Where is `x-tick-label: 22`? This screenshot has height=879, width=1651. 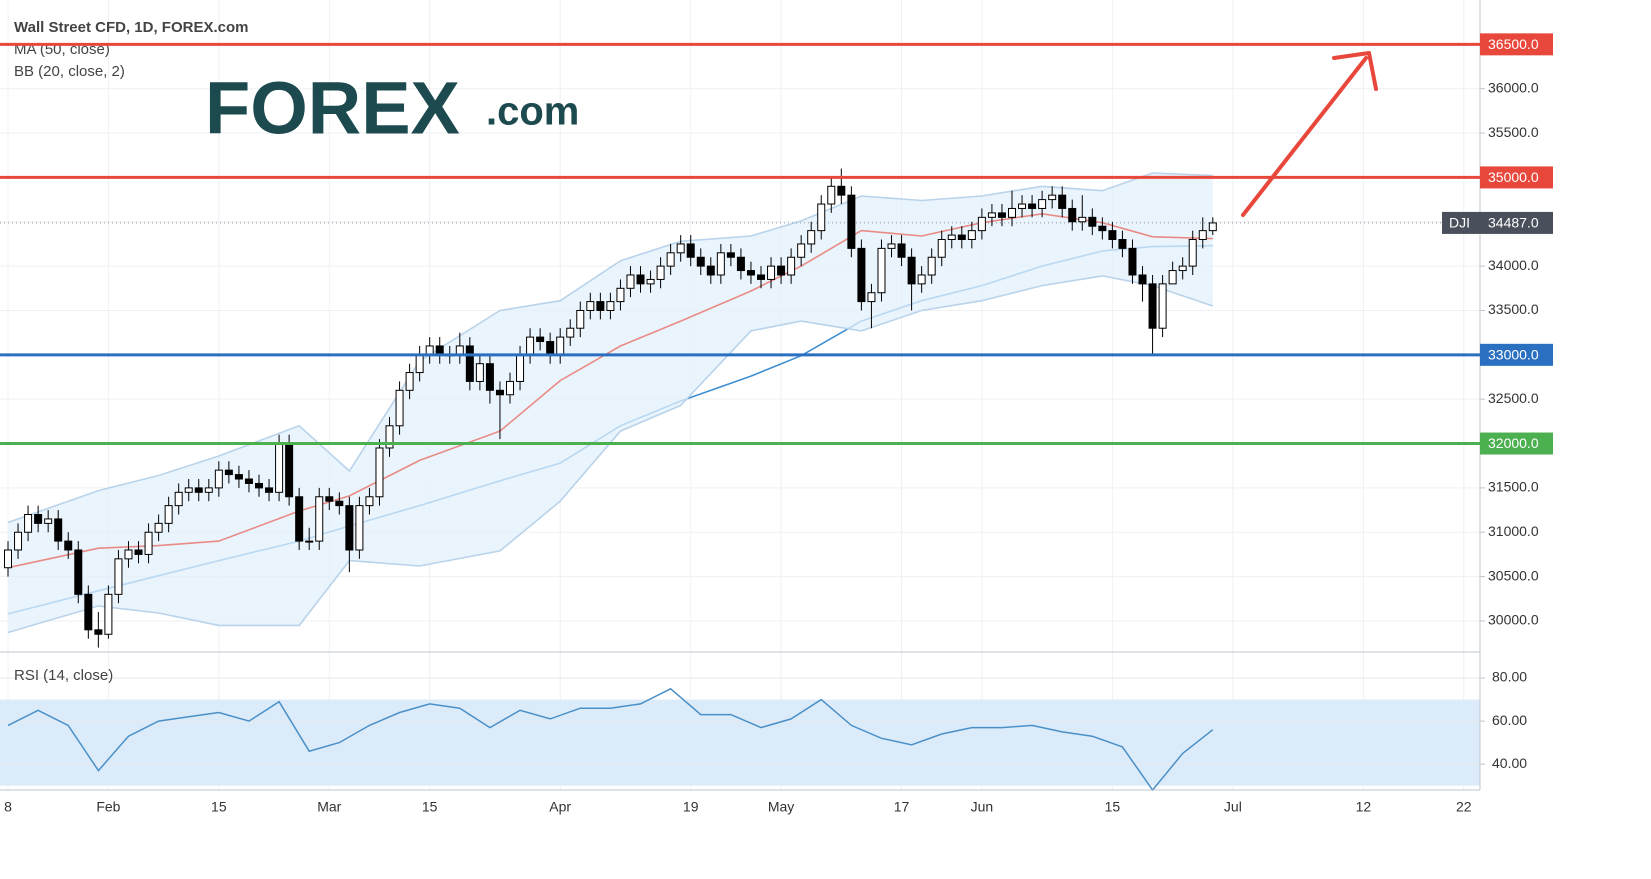
x-tick-label: 22 is located at coordinates (1464, 807).